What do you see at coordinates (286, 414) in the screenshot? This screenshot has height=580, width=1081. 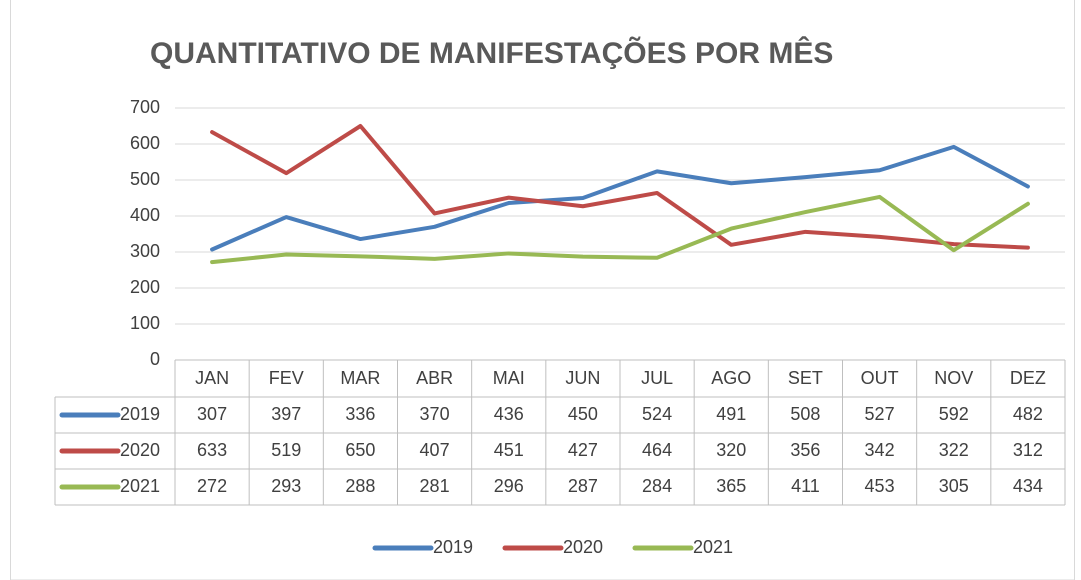 I see `table-cell: 397` at bounding box center [286, 414].